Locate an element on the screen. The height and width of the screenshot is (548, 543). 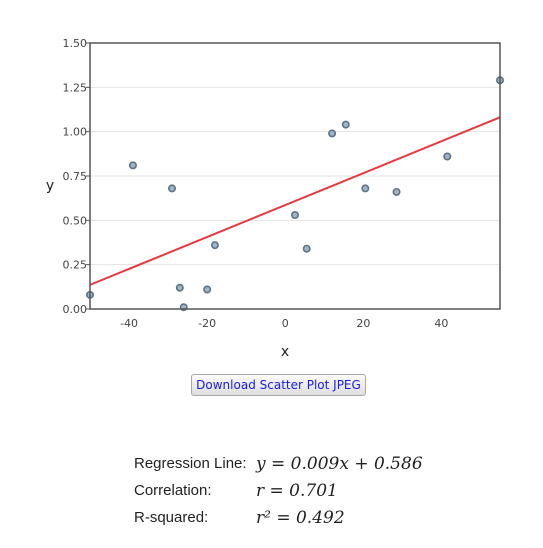
download-scatter-plot-button: Download Scatter Plot JPEG is located at coordinates (278, 385).